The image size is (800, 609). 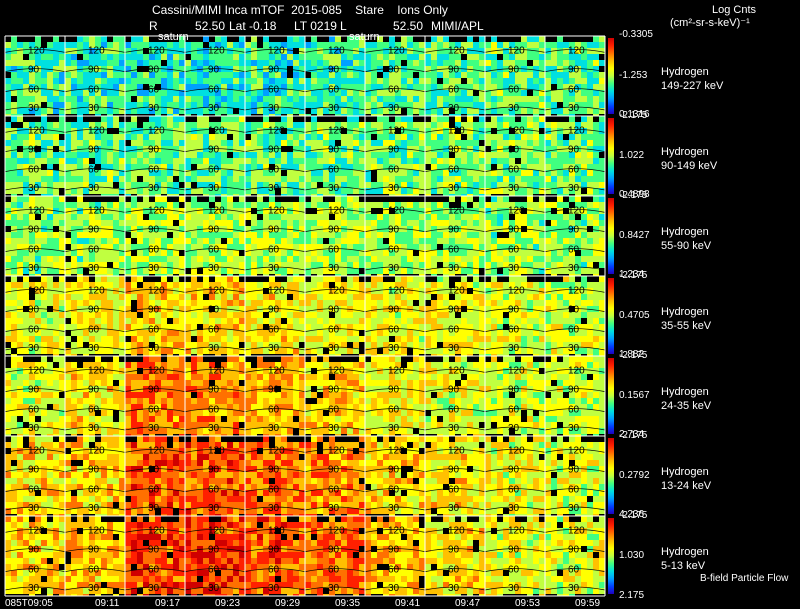 What do you see at coordinates (454, 170) in the screenshot?
I see `contour-label: 60` at bounding box center [454, 170].